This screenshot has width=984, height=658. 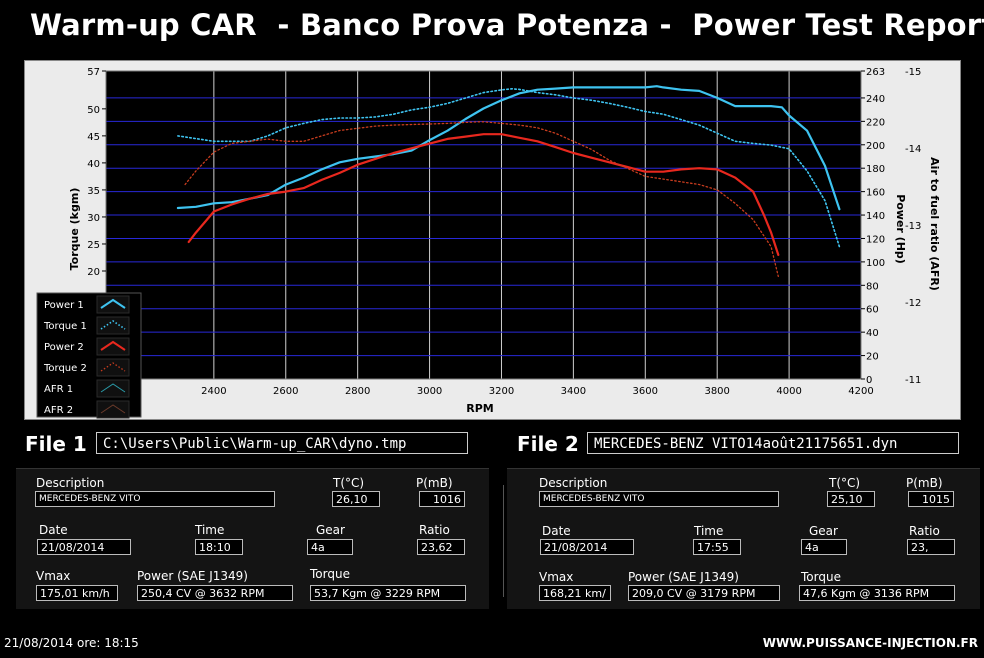 I want to click on file1-label: File 1, so click(x=56, y=444).